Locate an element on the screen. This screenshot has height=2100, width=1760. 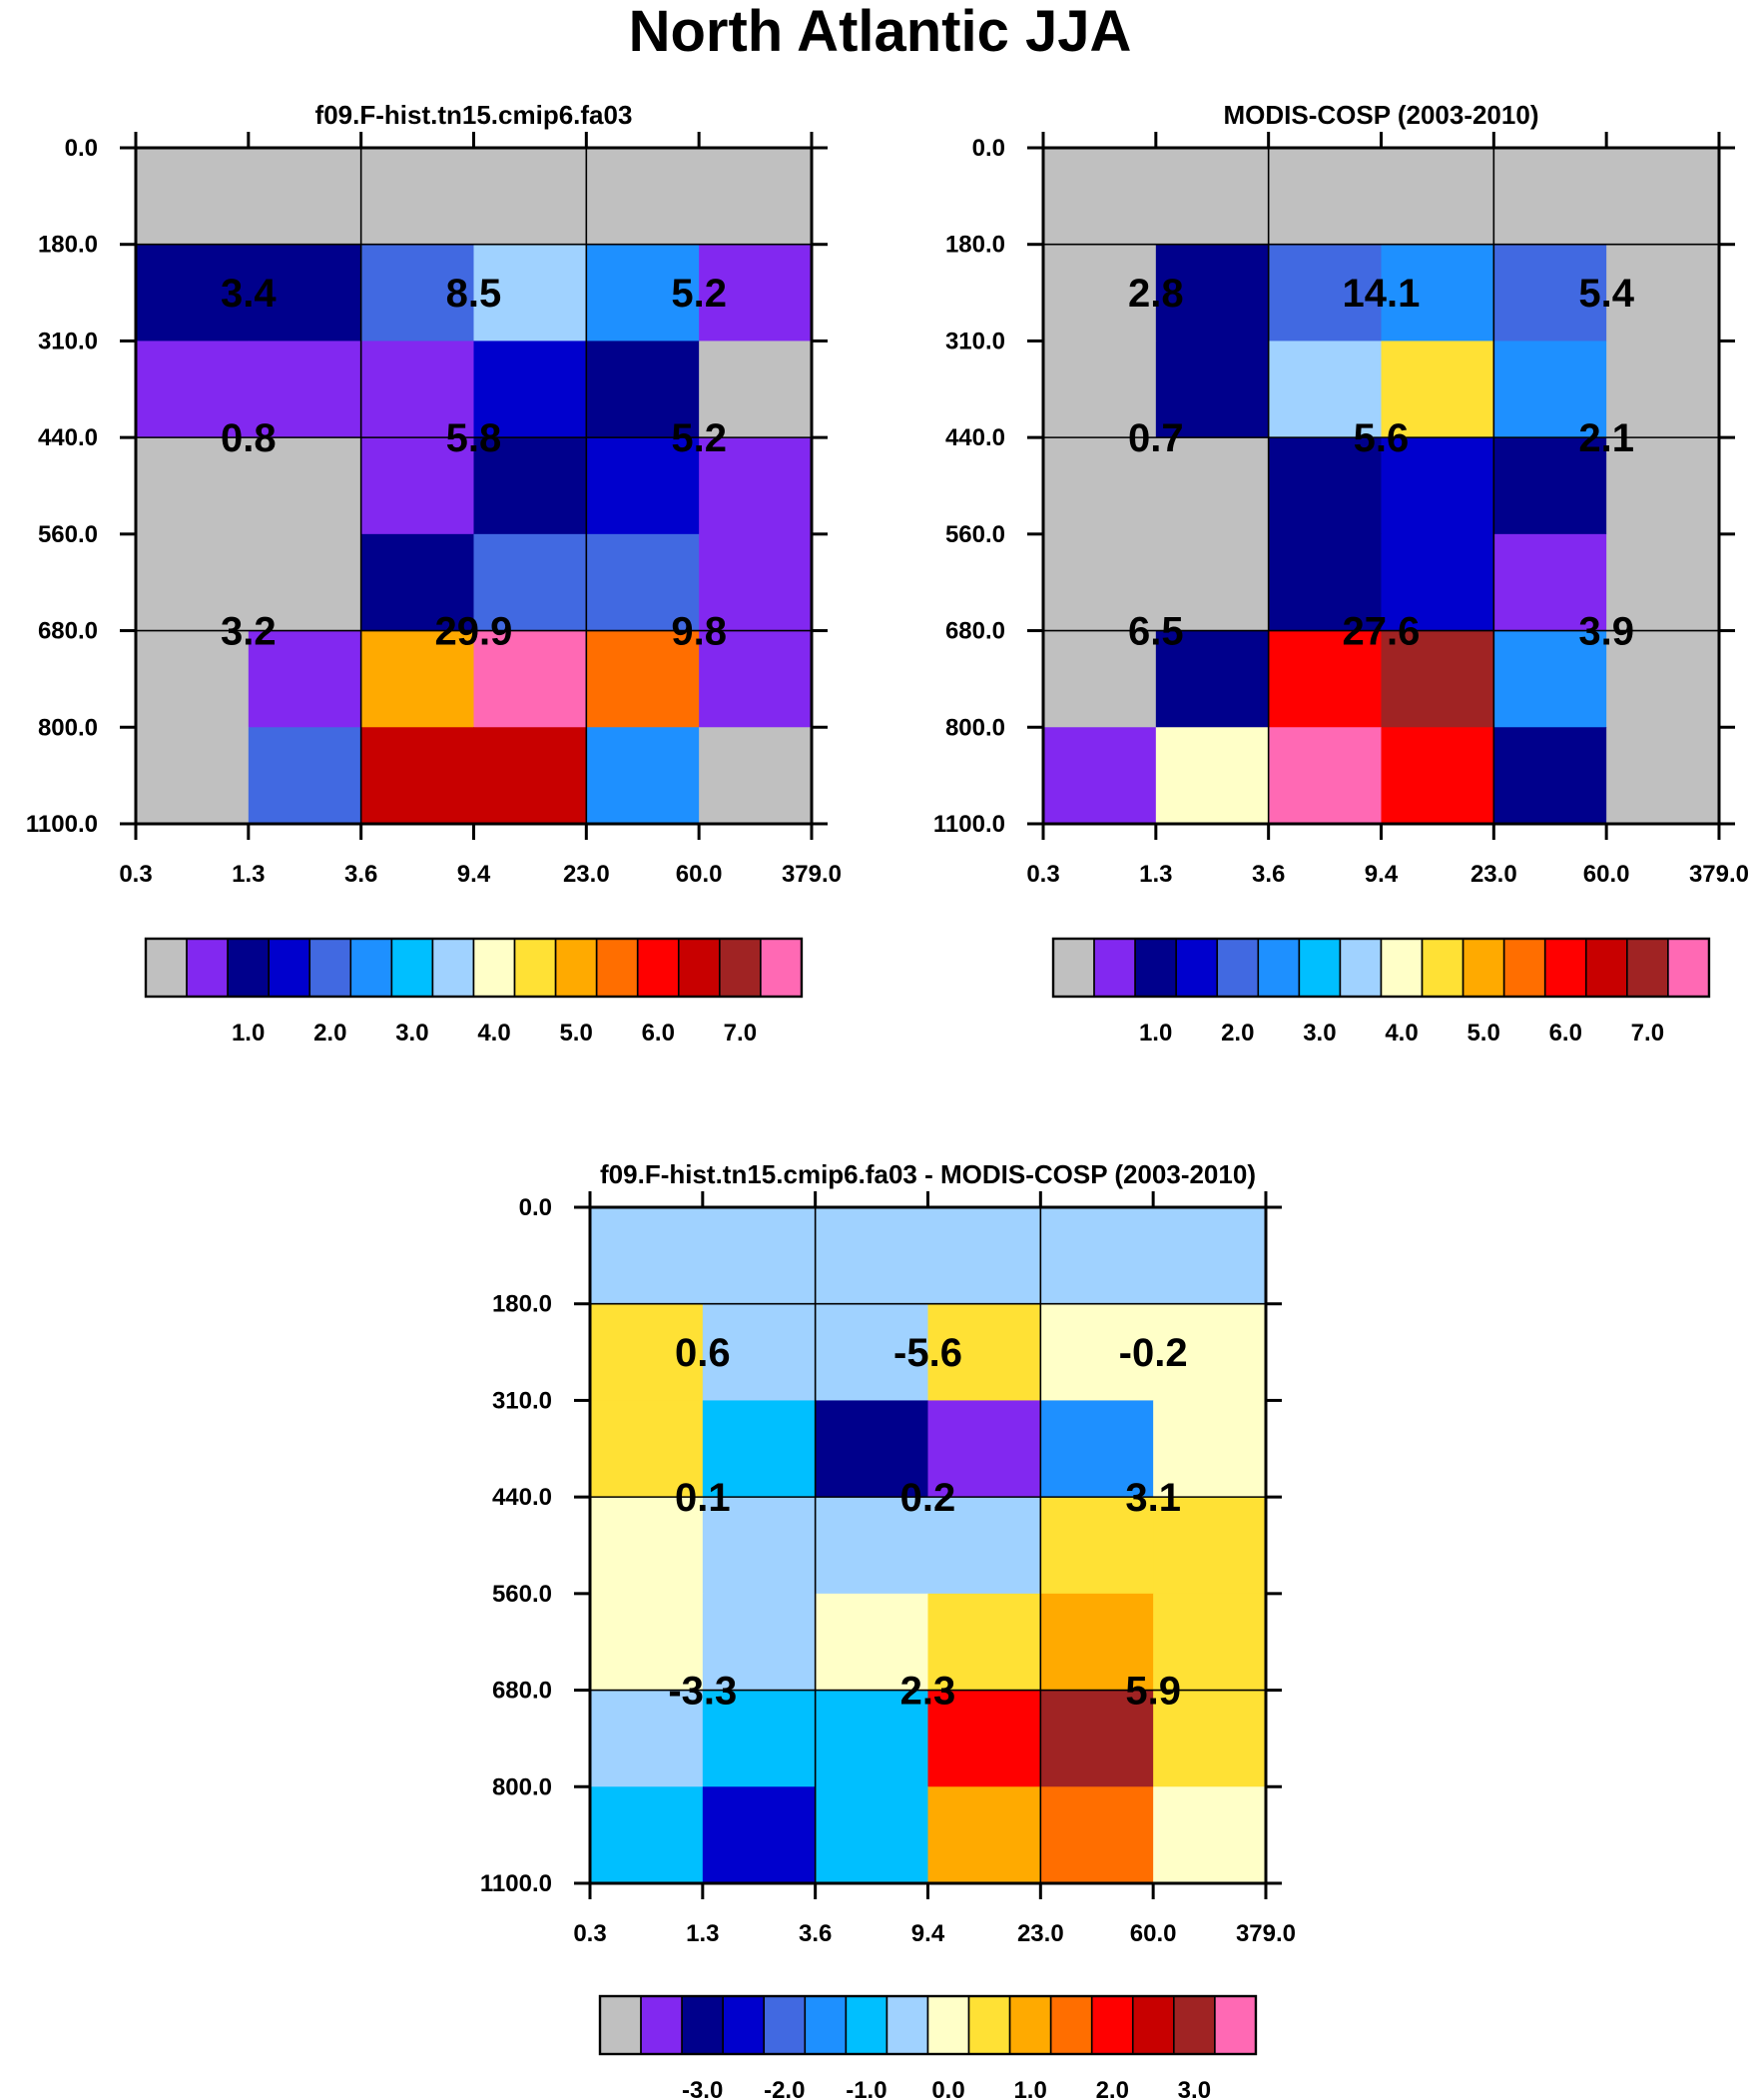
colorbar: -3.0 -2.0 -1.0 0.0 1.0 2.0 3.0 is located at coordinates (928, 2047).